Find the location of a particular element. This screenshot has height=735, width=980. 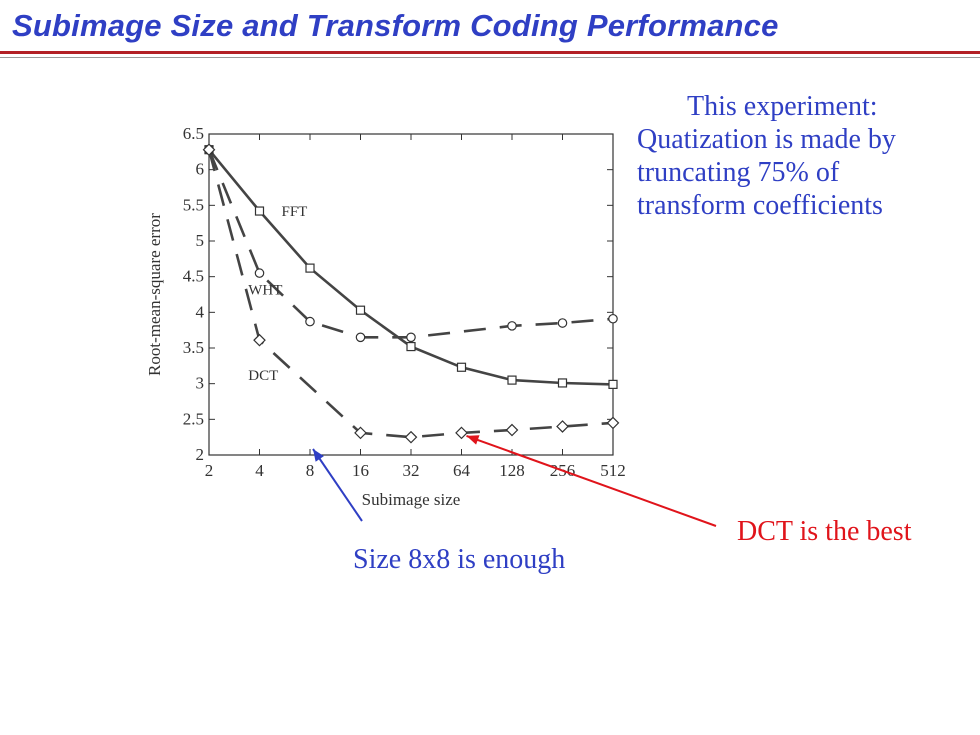

series-label-wht: WHT is located at coordinates (265, 291).